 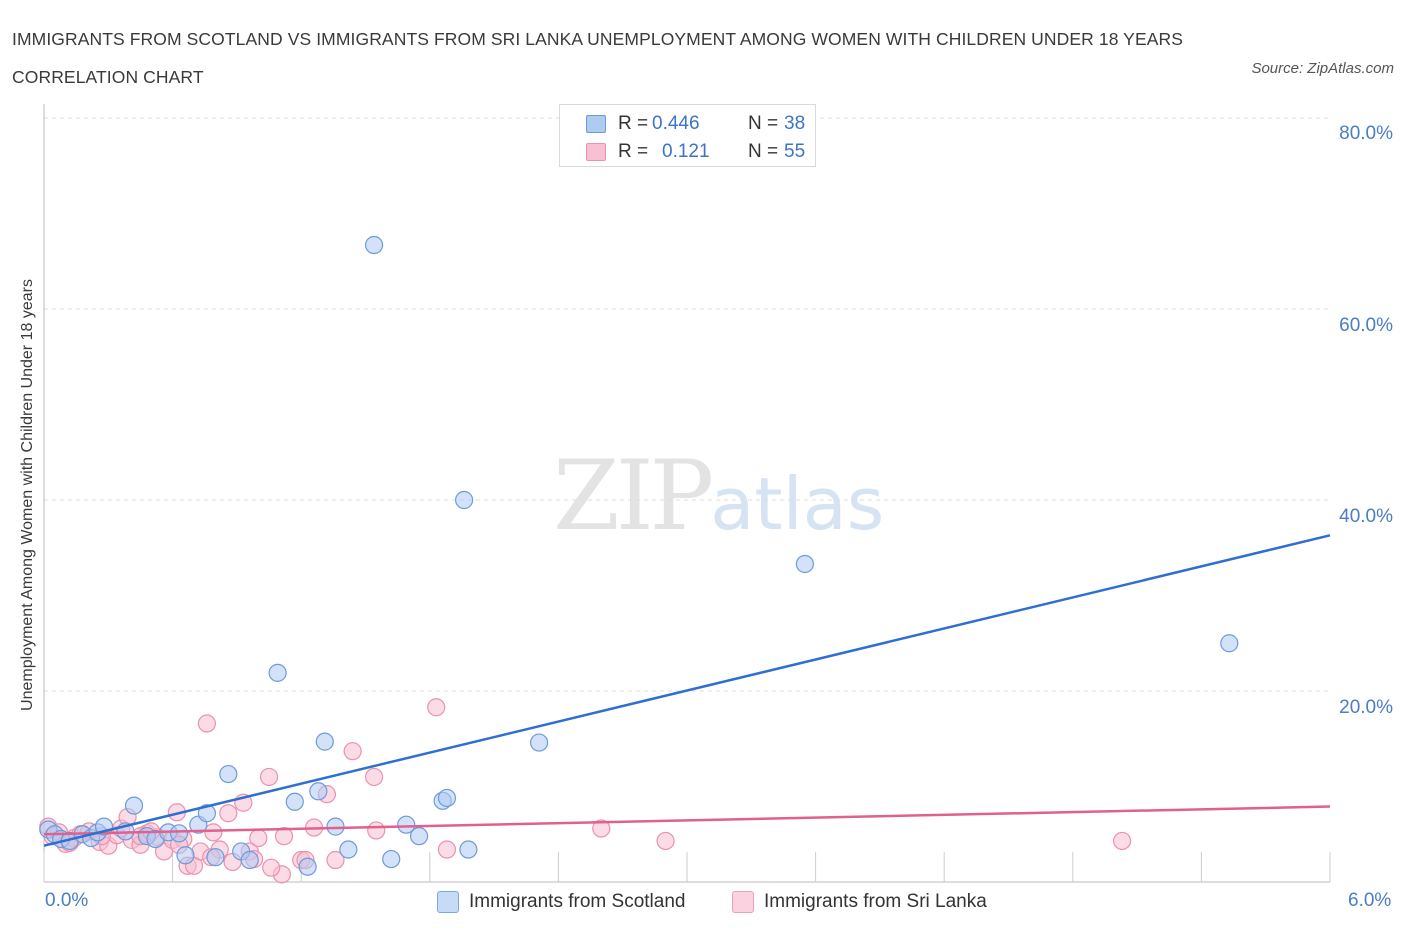 I want to click on watermark-zip: ZIP, so click(x=633, y=496).